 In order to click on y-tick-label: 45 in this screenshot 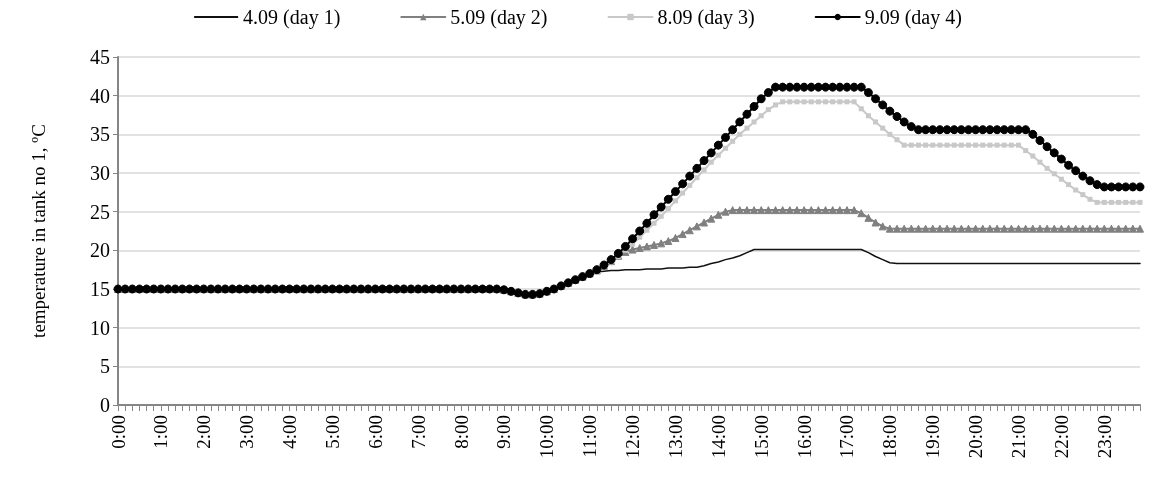, I will do `click(100, 57)`.